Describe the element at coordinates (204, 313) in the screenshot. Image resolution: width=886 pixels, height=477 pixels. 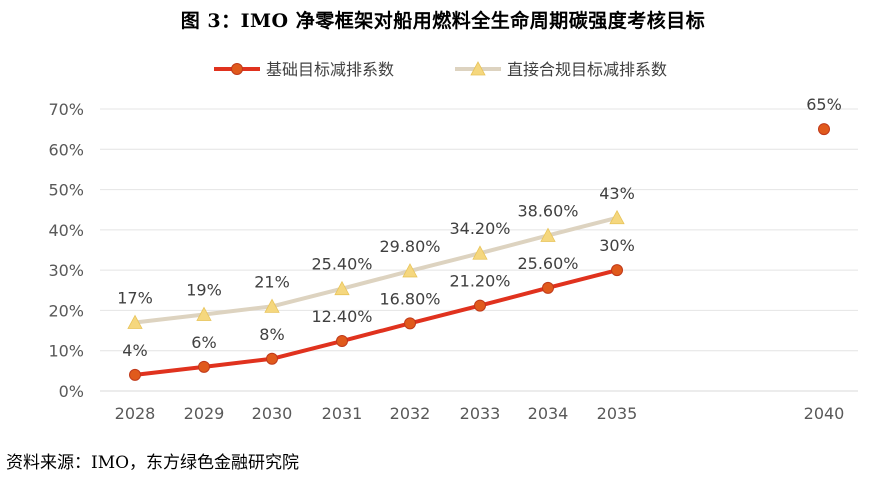
I see `point-direct-2029` at that location.